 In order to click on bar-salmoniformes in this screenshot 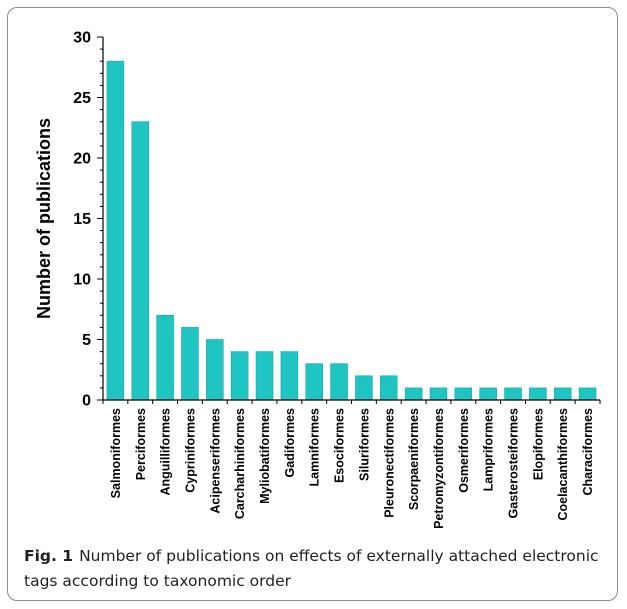, I will do `click(115, 230)`.